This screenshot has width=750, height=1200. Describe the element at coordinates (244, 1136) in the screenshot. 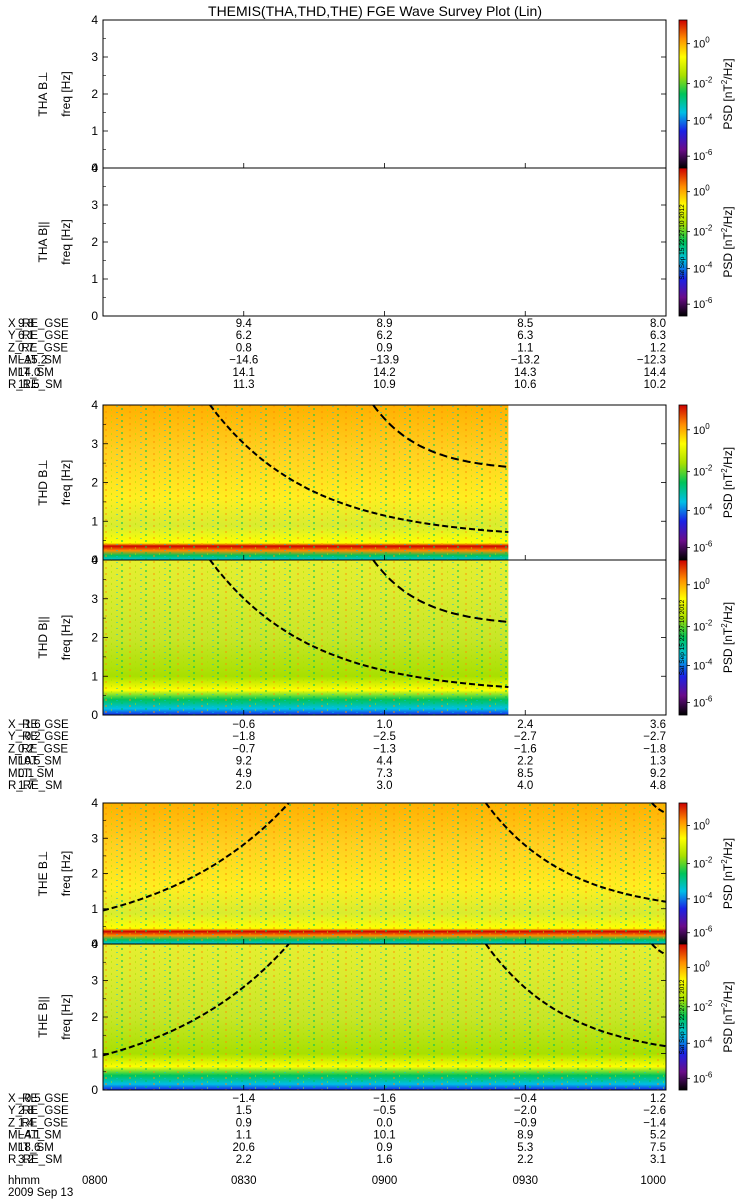

I see `ephemeris-value: 1.1` at that location.